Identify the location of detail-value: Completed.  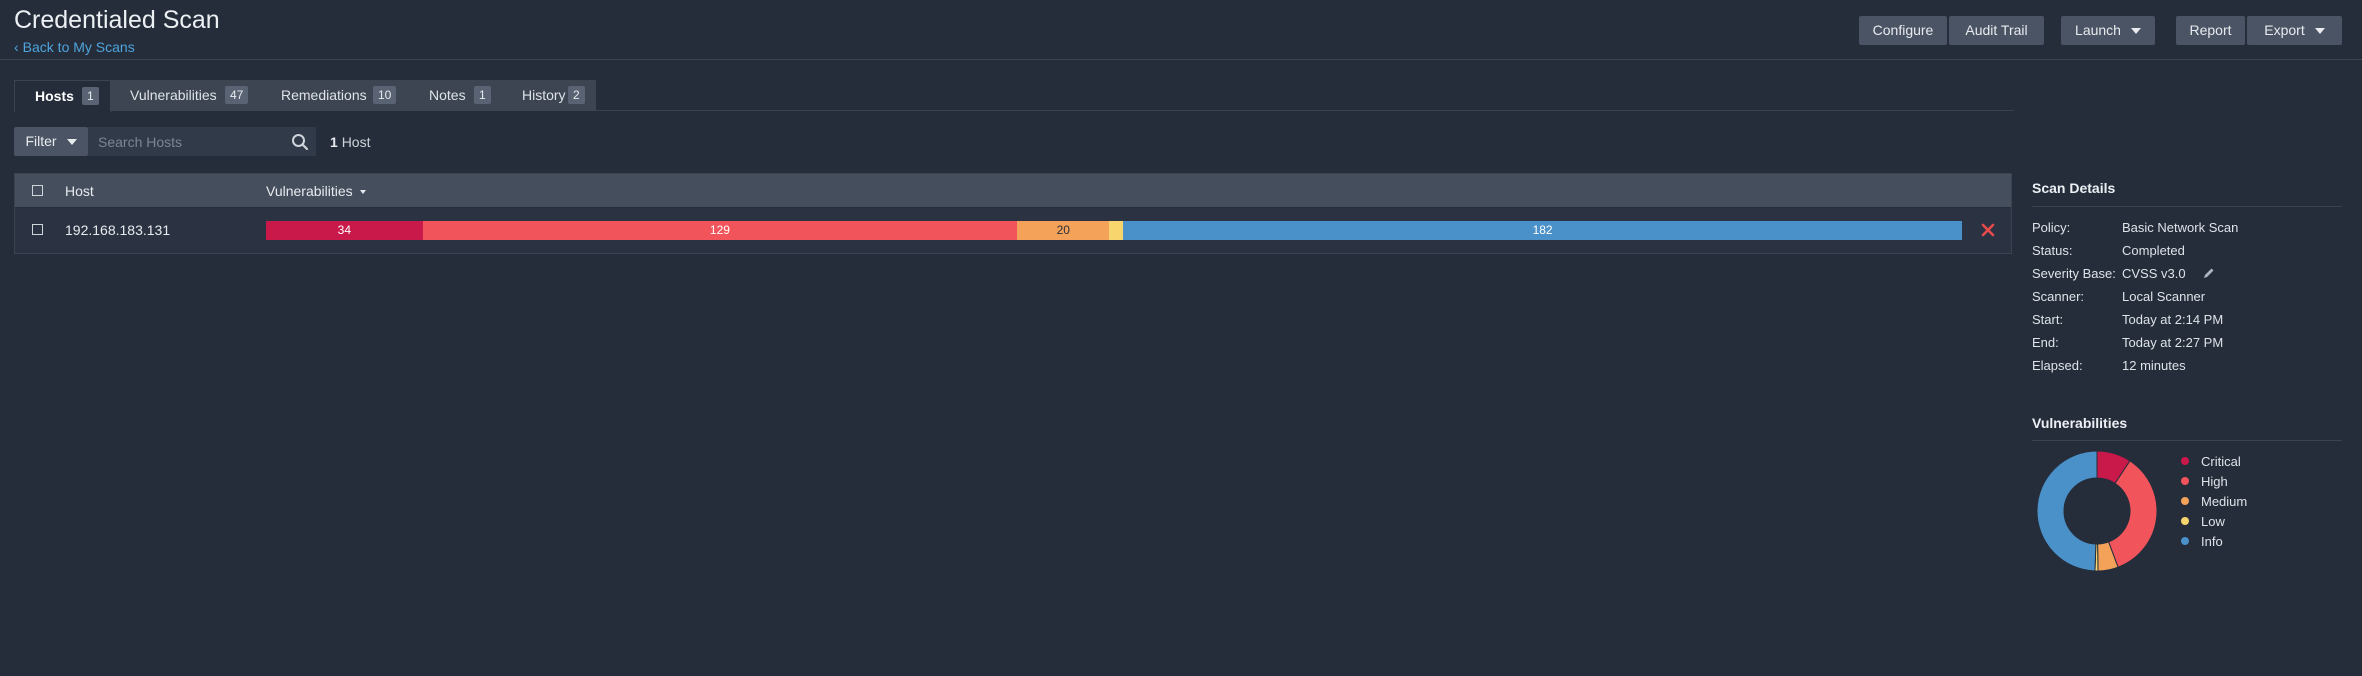
(2153, 250).